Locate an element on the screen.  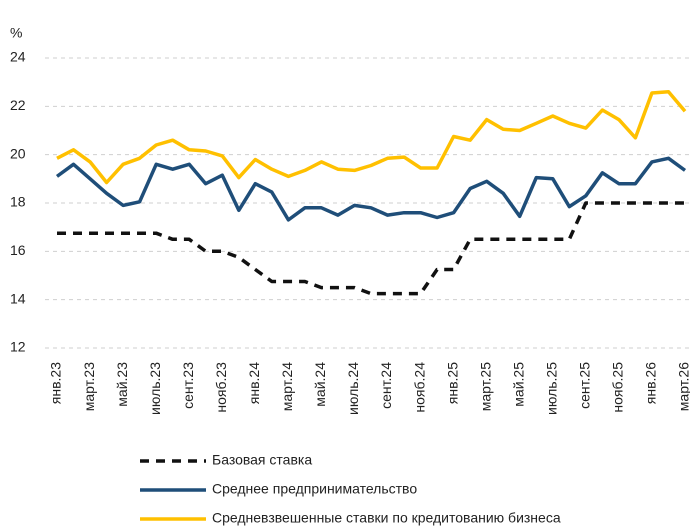
x-tick-label: нояб.23 is located at coordinates (221, 387).